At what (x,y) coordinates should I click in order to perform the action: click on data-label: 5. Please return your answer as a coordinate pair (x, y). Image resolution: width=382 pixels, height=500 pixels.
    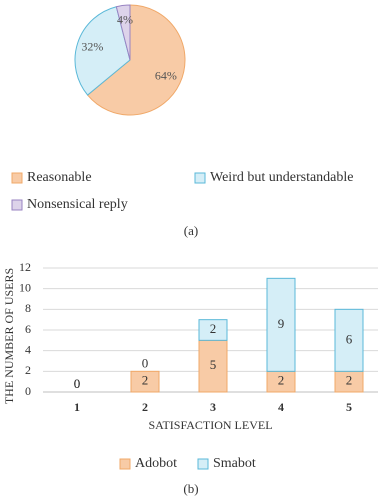
    Looking at the image, I should click on (213, 364).